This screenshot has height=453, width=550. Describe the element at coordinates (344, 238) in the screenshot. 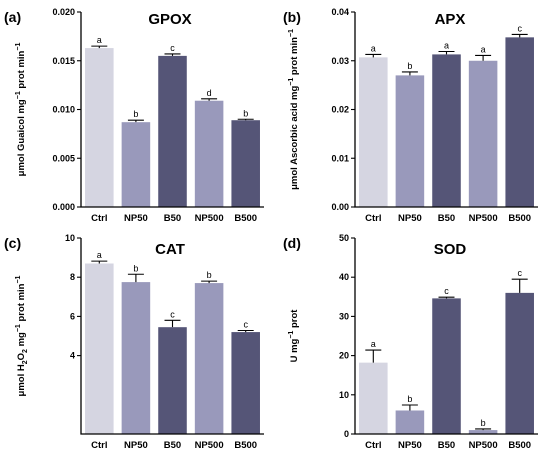

I see `y-tick-label: 50` at that location.